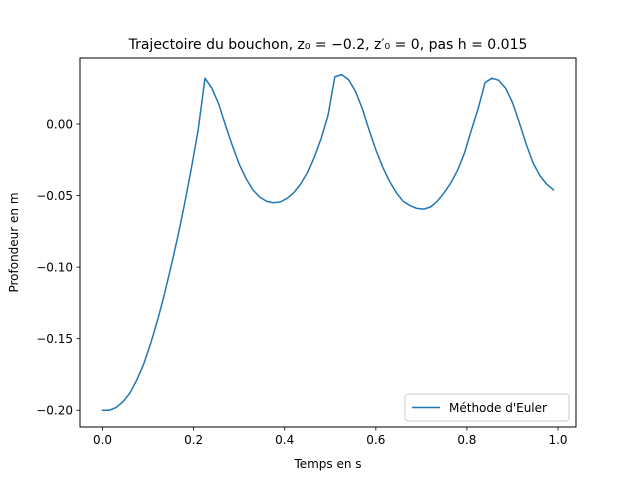  Describe the element at coordinates (102, 440) in the screenshot. I see `x-tick-label: 0.0` at that location.